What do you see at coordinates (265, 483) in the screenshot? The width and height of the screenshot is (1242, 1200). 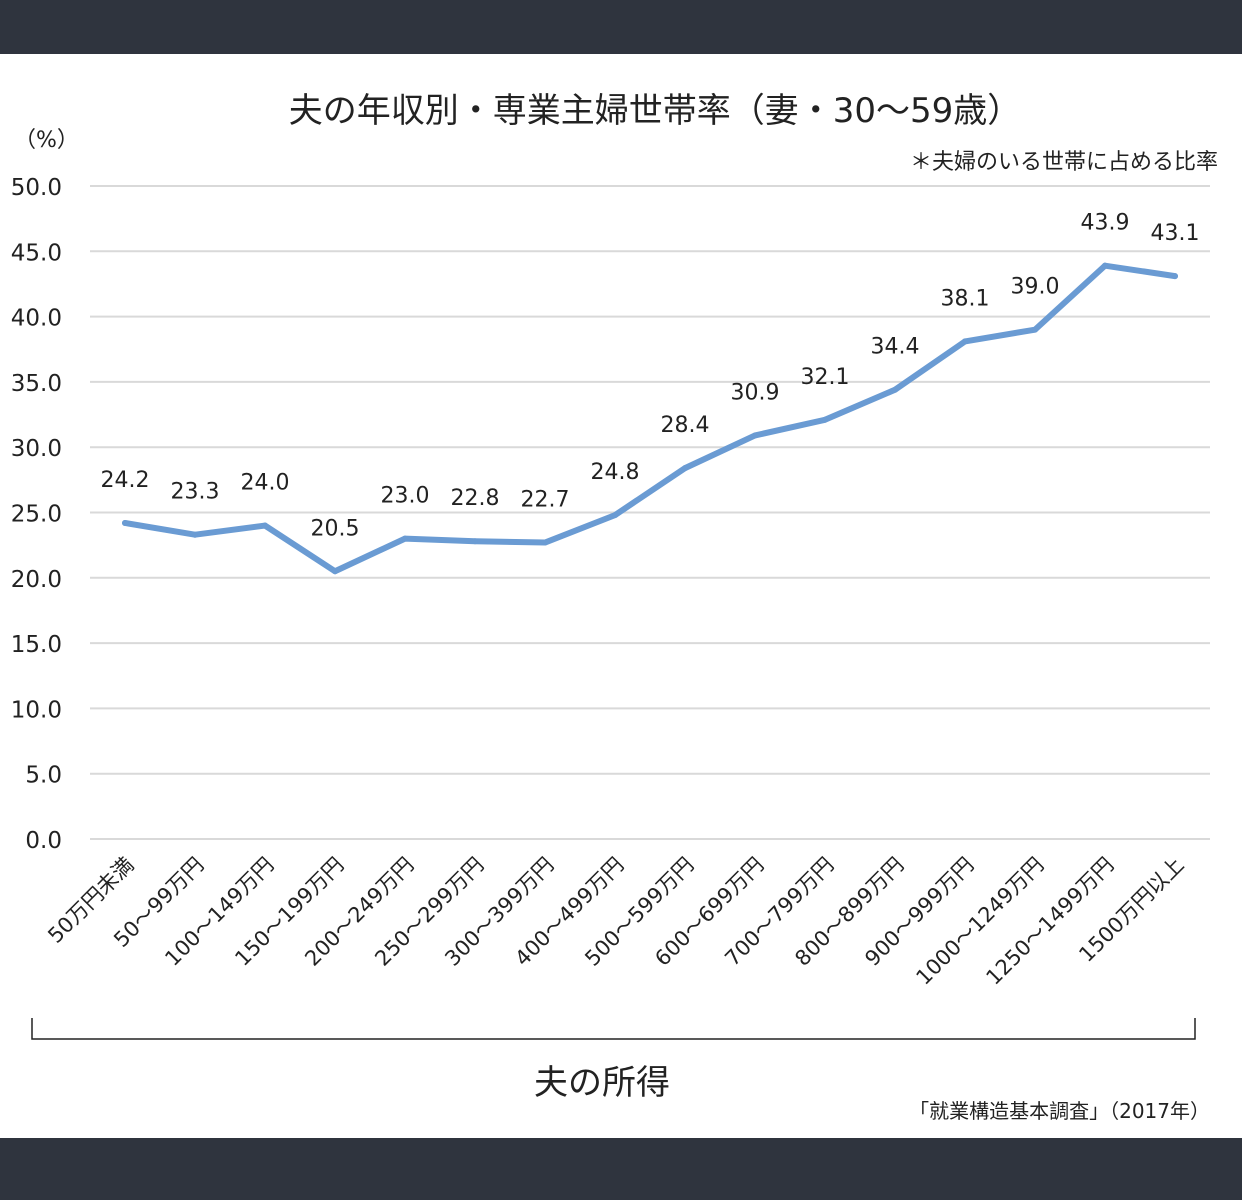 I see `data-label: 24.0` at bounding box center [265, 483].